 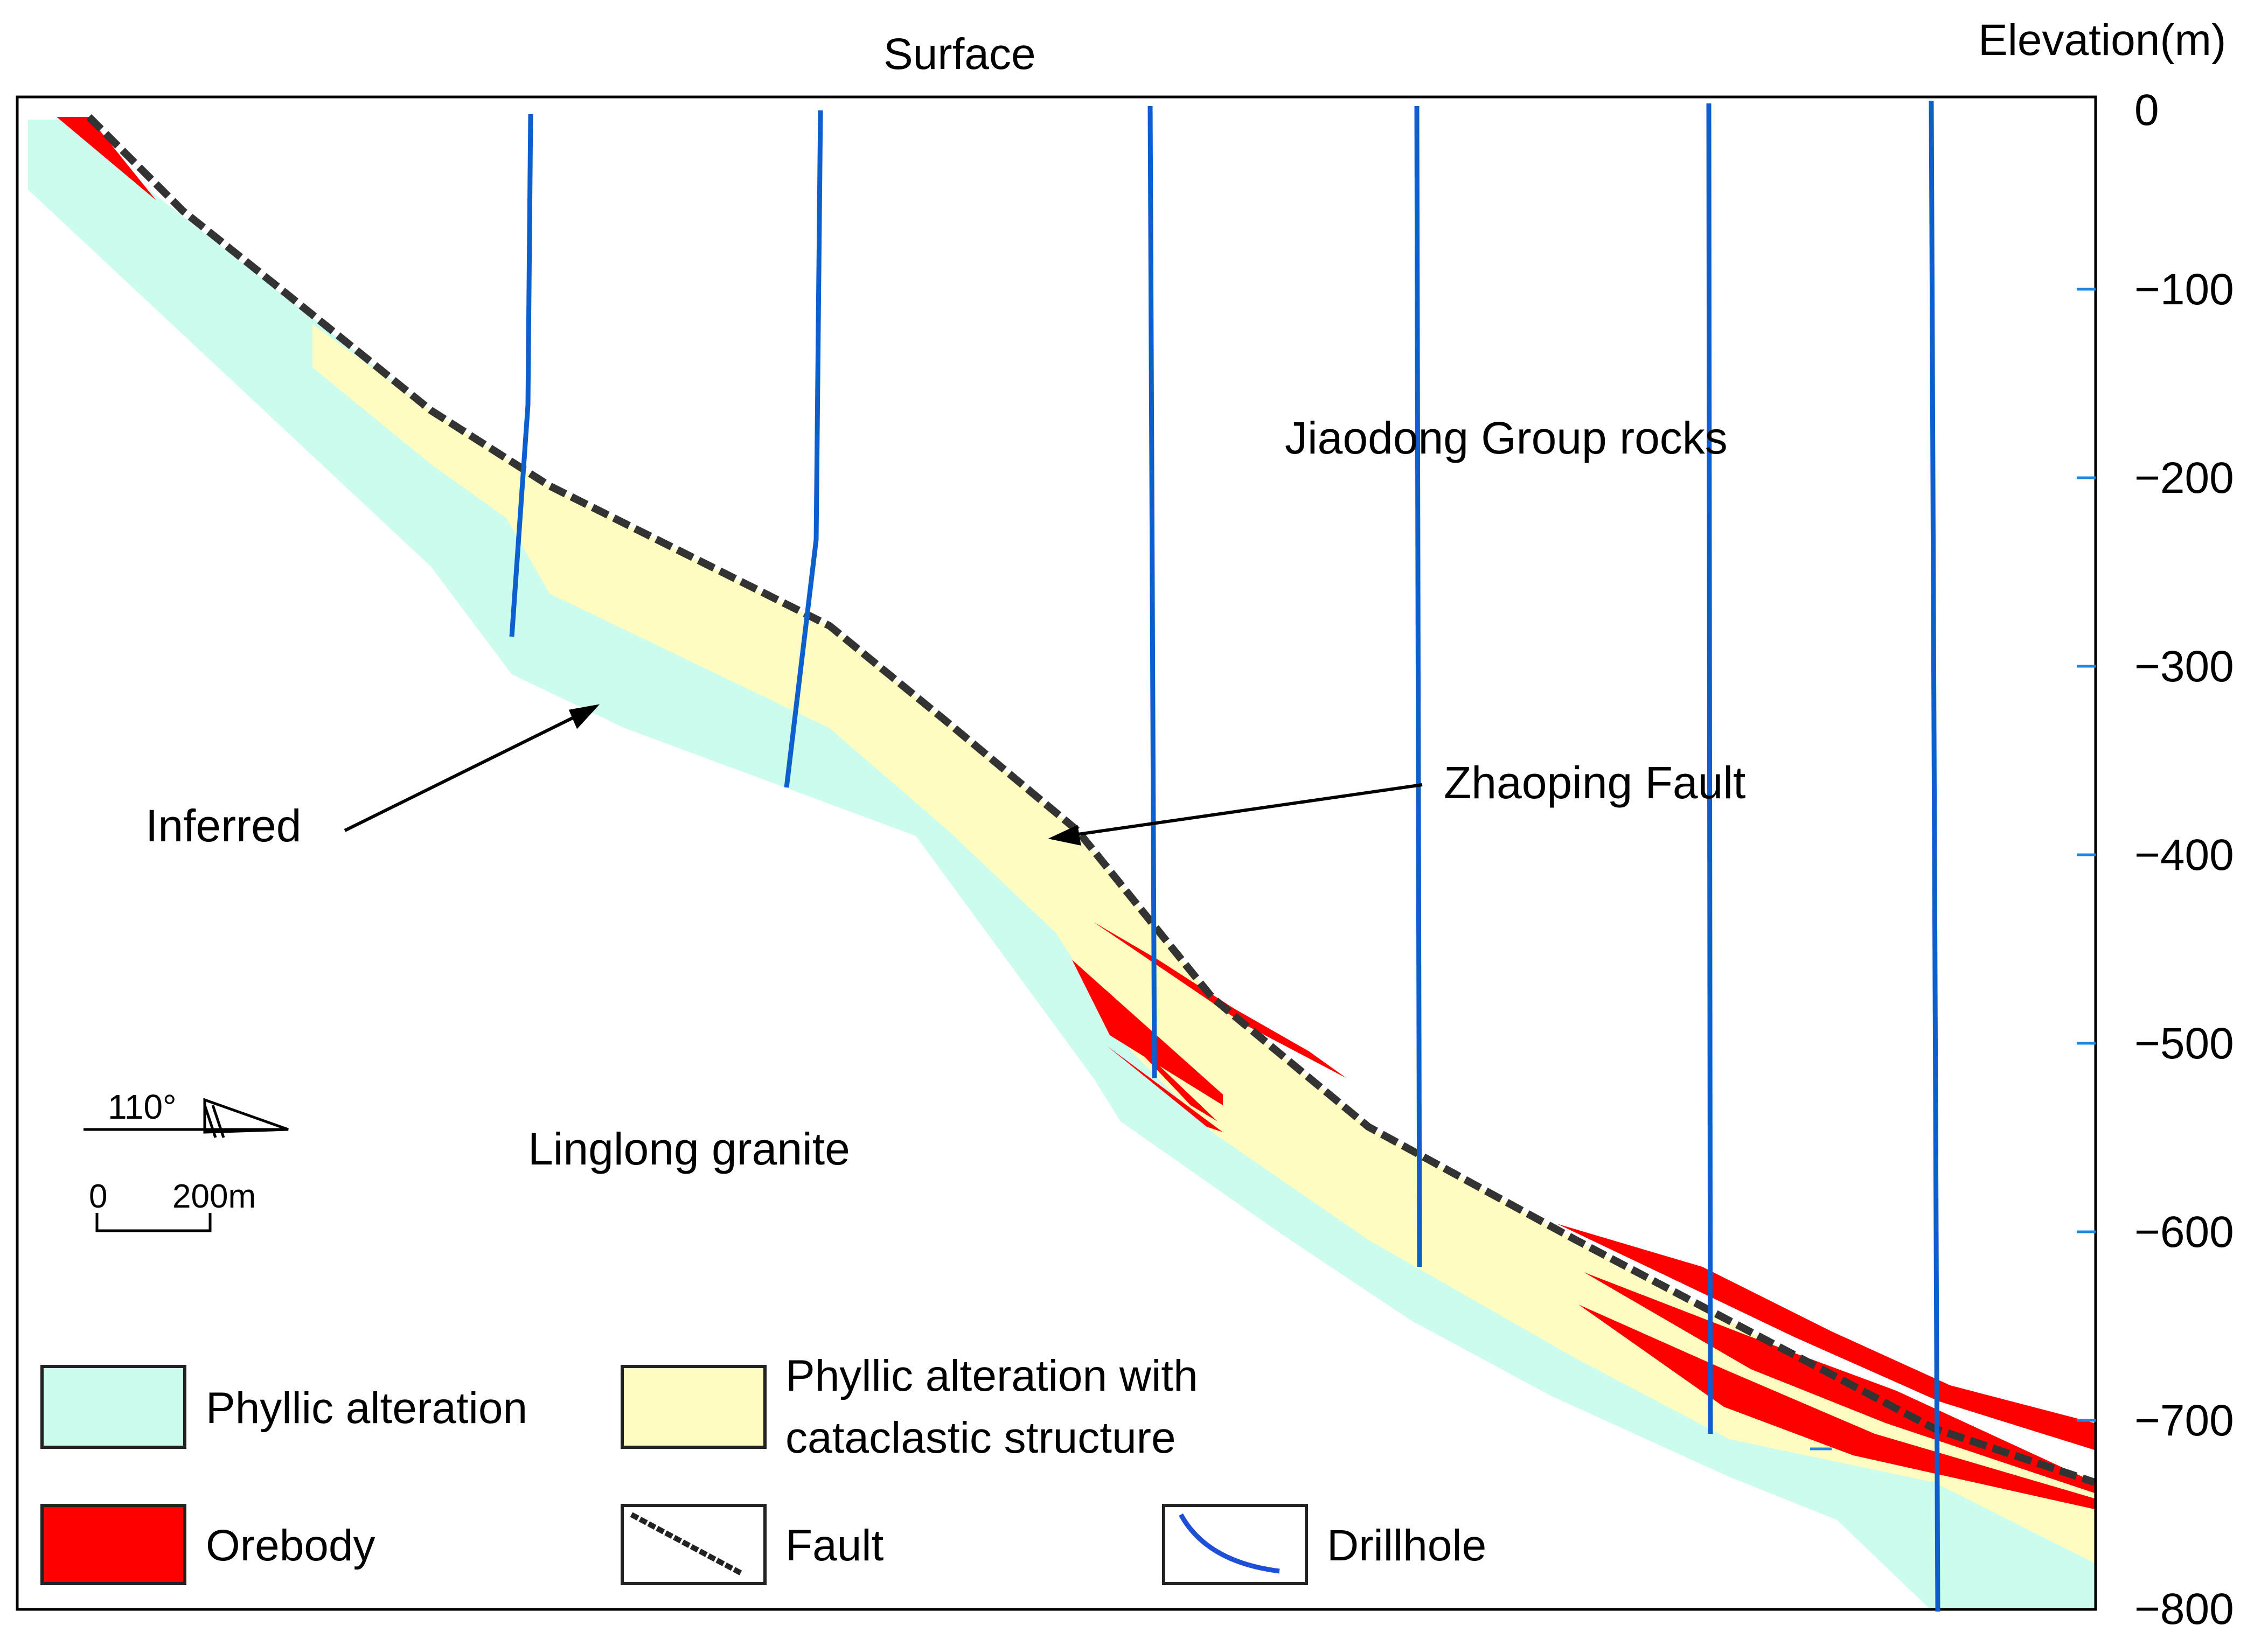 I want to click on tick-label: 0, so click(x=2146, y=110).